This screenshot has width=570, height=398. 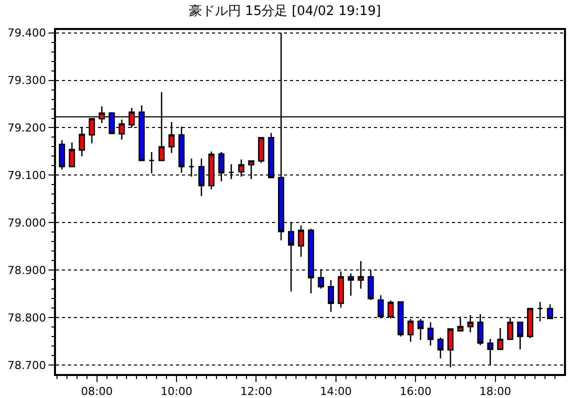 What do you see at coordinates (27, 33) in the screenshot?
I see `y-tick-label: 79.400` at bounding box center [27, 33].